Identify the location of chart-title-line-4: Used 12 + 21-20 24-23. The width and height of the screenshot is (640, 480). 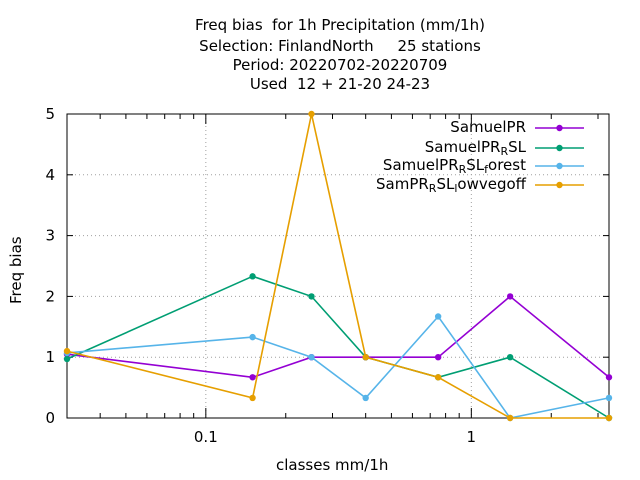
(340, 84).